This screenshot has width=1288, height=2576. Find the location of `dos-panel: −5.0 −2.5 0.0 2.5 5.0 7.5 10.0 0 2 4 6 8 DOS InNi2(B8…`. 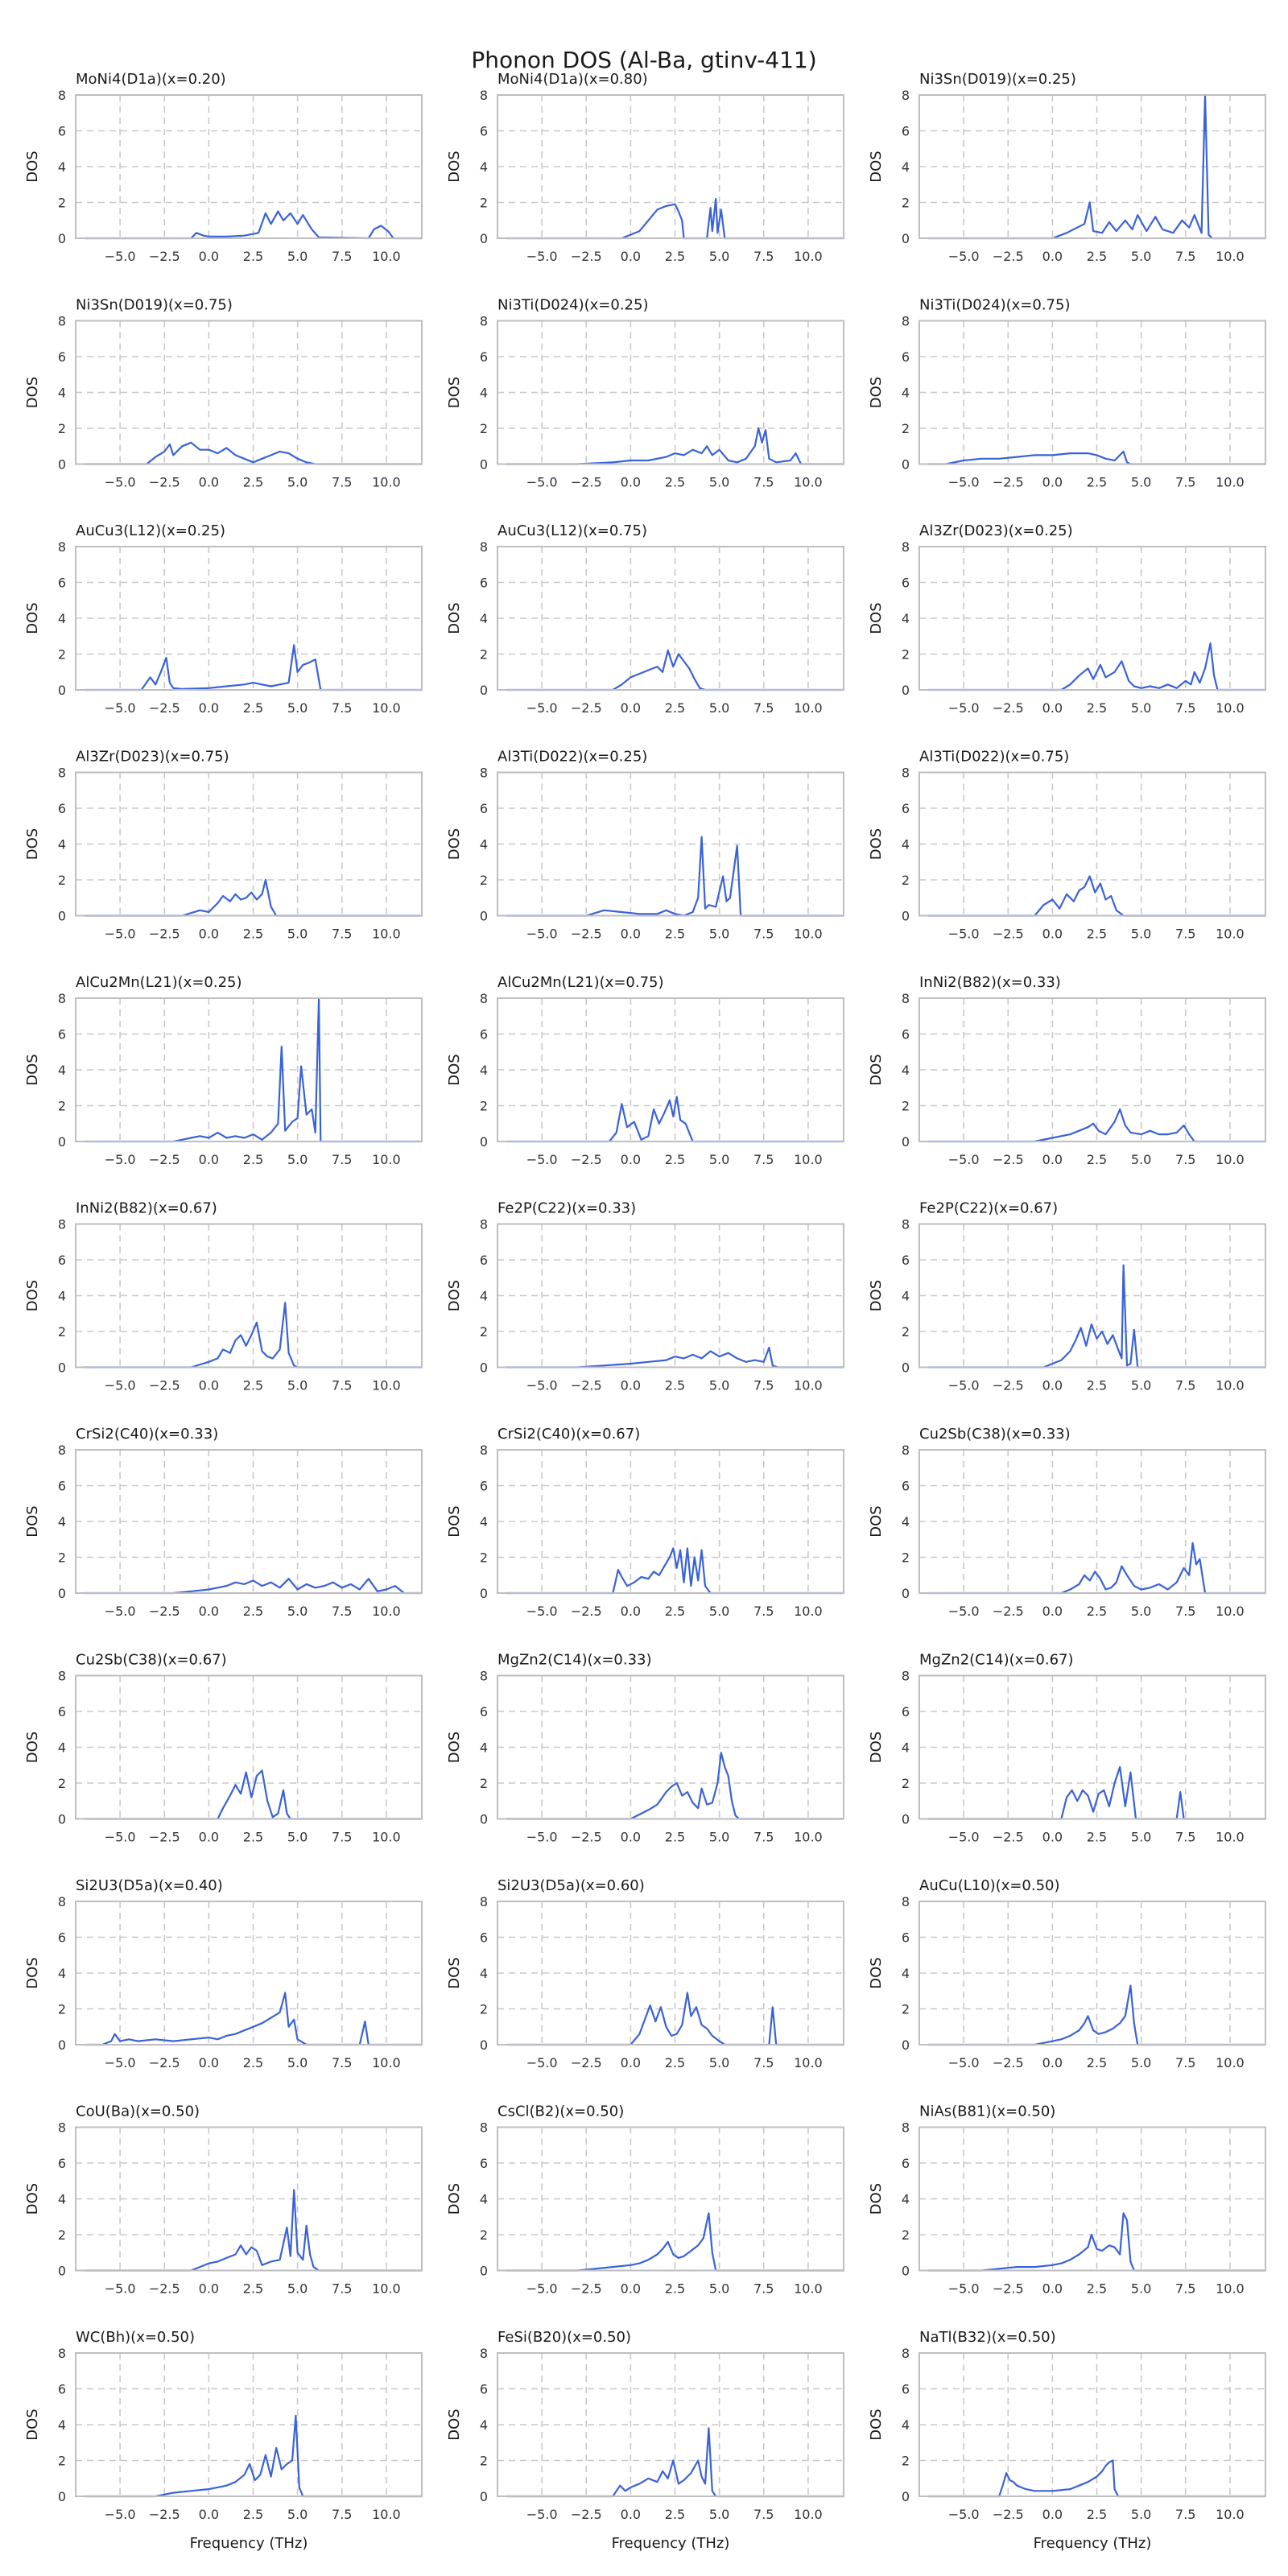

dos-panel: −5.0 −2.5 0.0 2.5 5.0 7.5 10.0 0 2 4 6 8 DOS InNi2(B8… is located at coordinates (223, 1296).